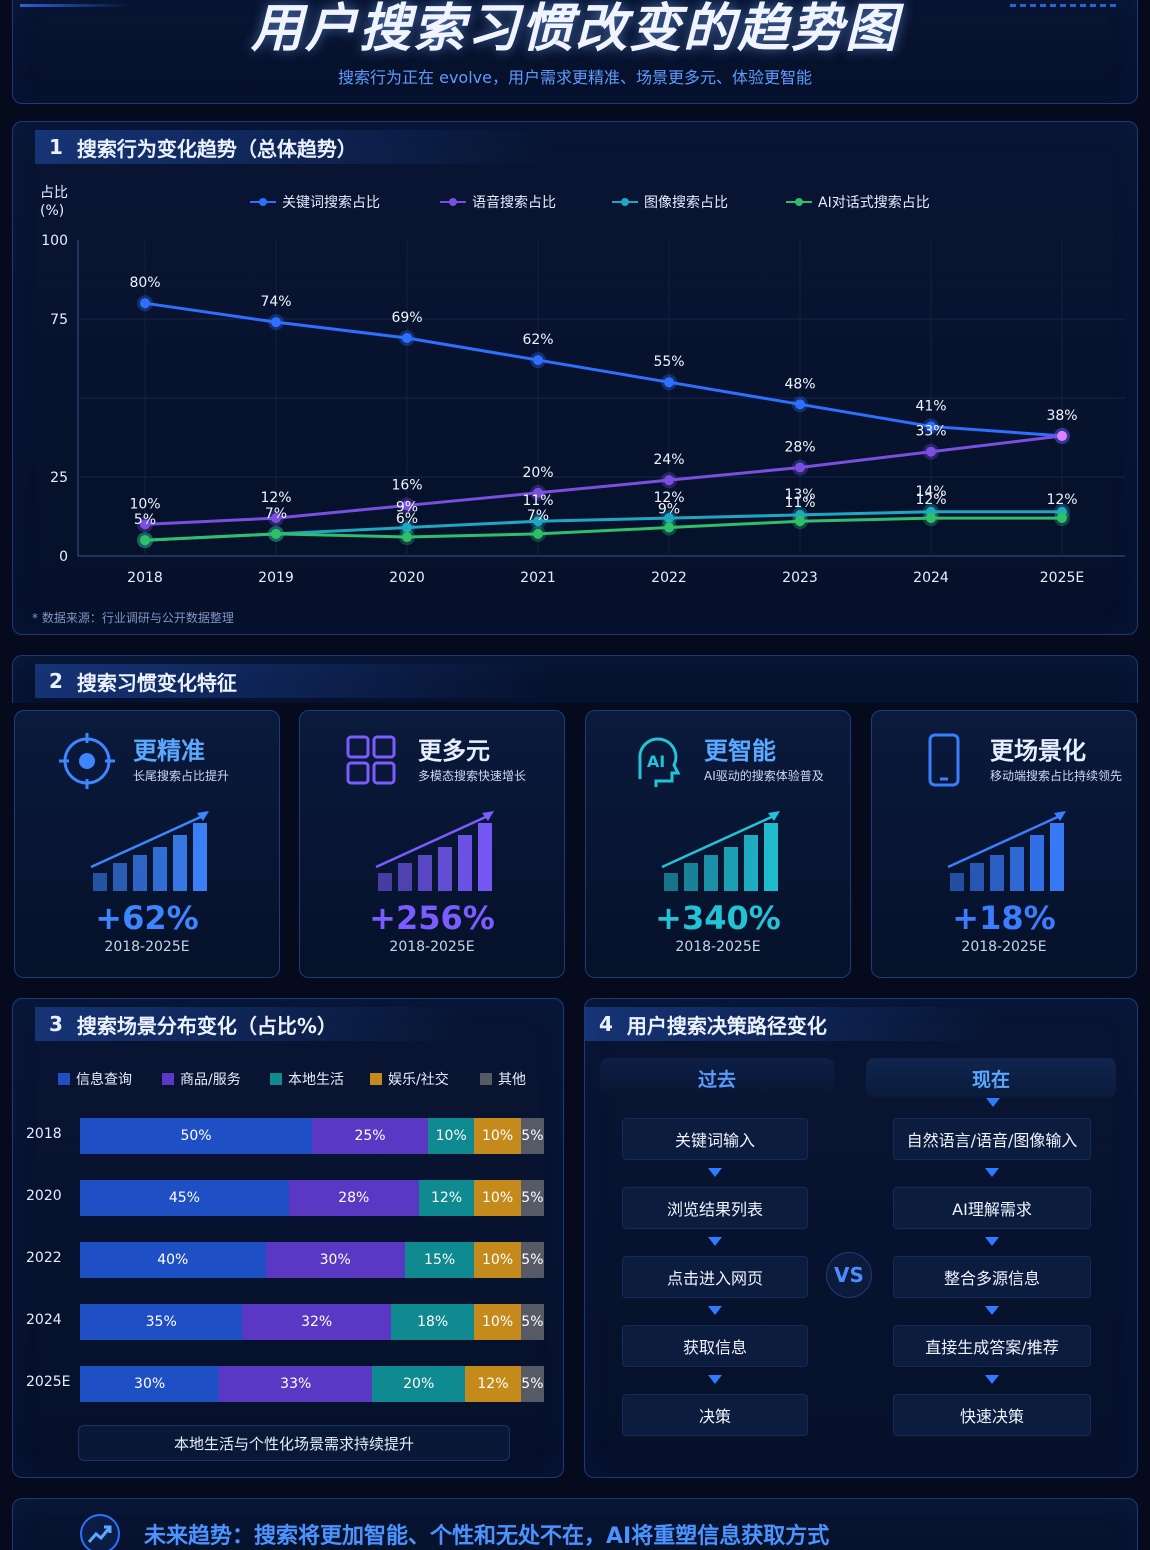 This screenshot has width=1150, height=1550. What do you see at coordinates (87, 761) in the screenshot?
I see `target-icon` at bounding box center [87, 761].